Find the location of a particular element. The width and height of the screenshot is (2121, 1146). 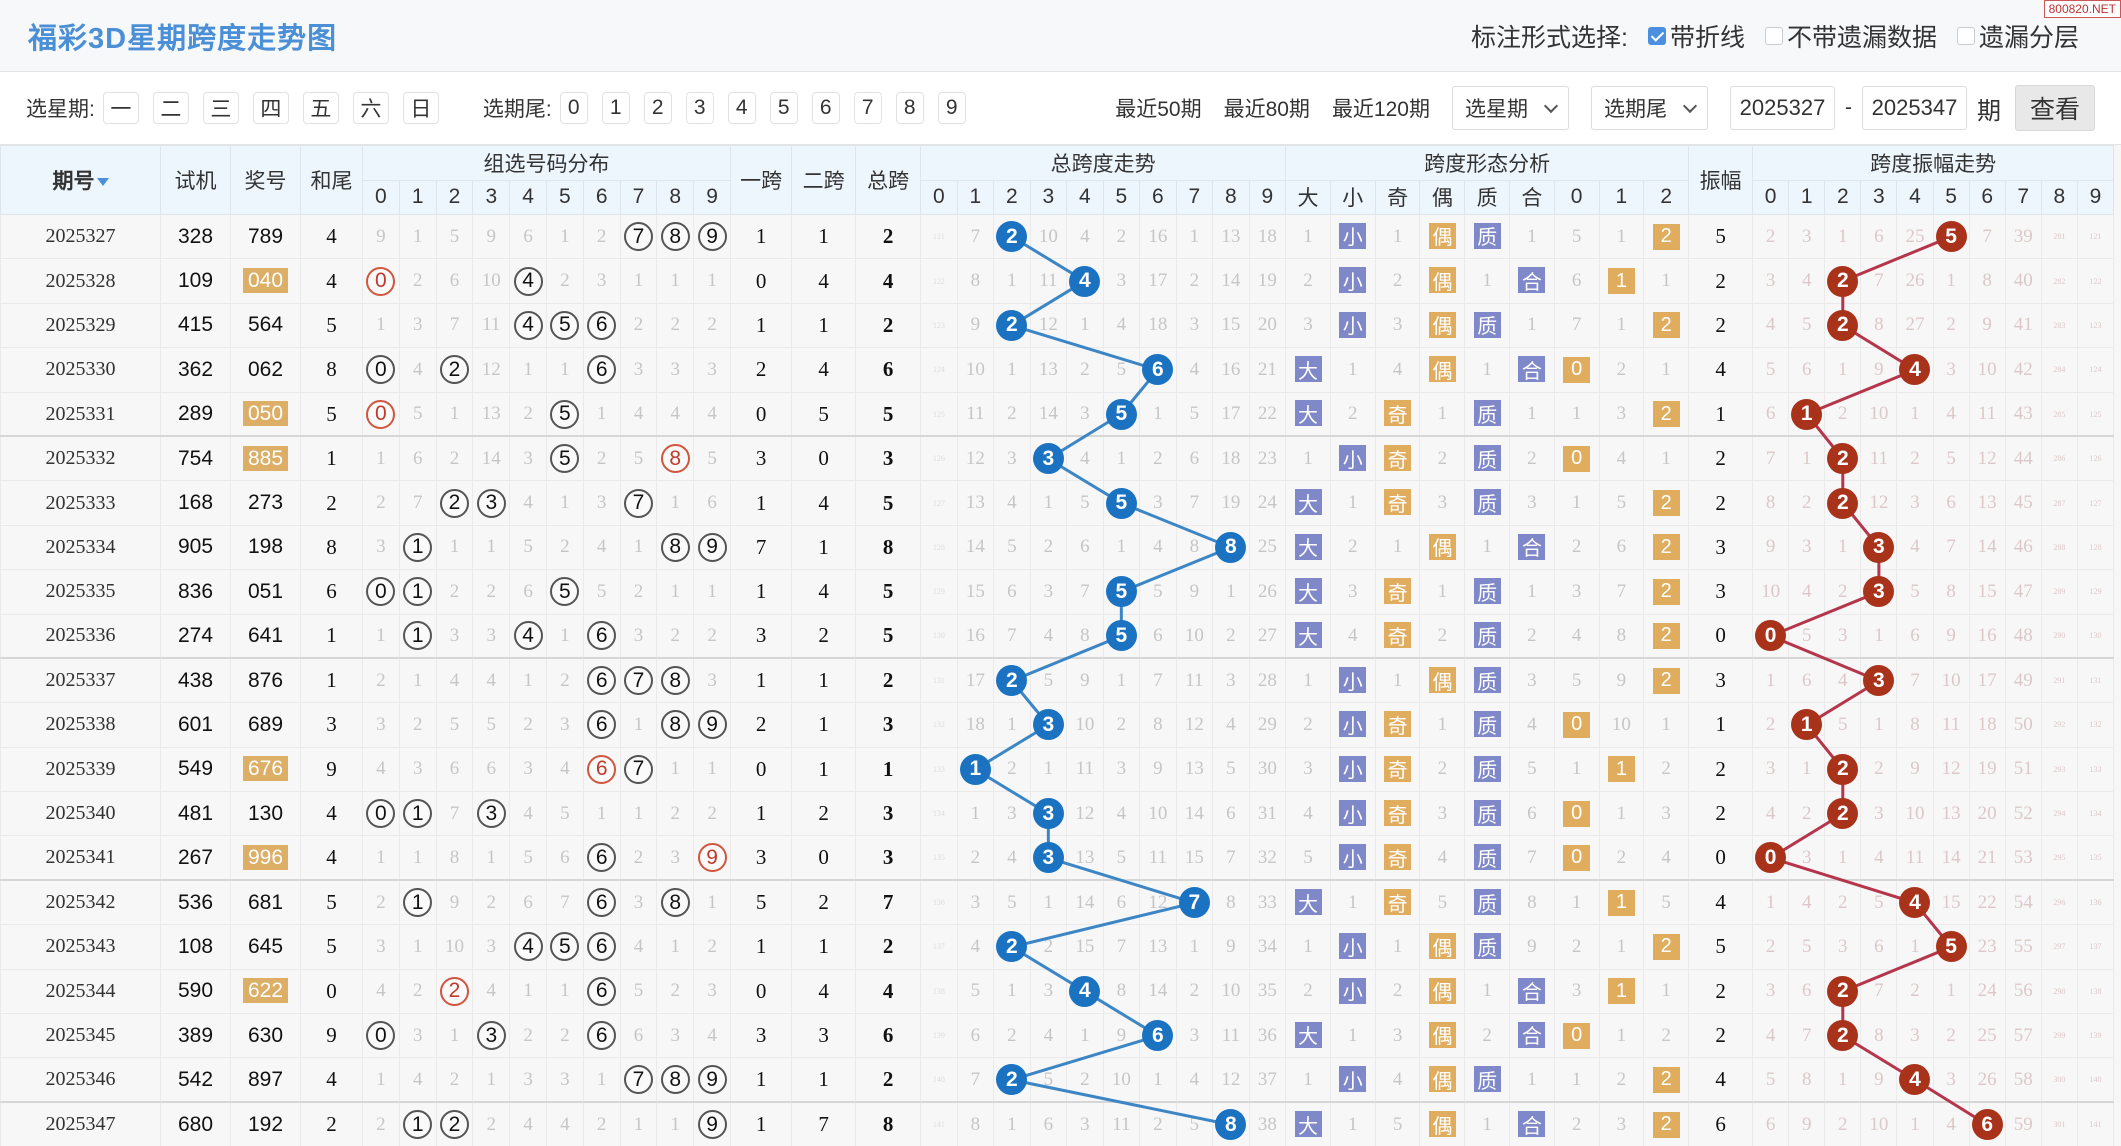

span-ball: 2 is located at coordinates (1012, 681).